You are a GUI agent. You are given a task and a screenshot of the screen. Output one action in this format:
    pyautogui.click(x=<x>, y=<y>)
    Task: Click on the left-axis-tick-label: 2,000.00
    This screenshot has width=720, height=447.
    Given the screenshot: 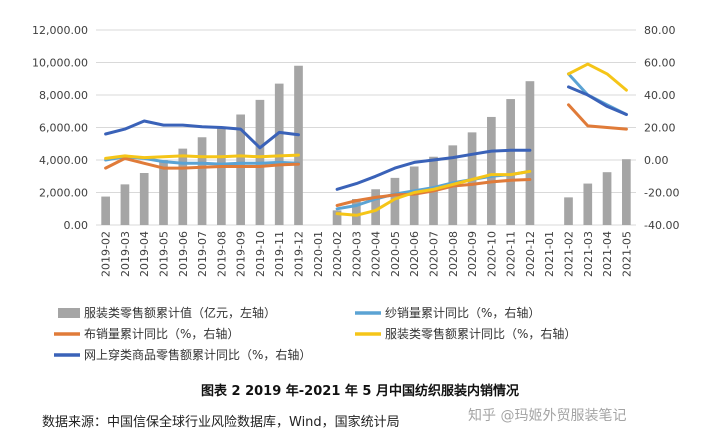 What is the action you would take?
    pyautogui.click(x=63, y=193)
    